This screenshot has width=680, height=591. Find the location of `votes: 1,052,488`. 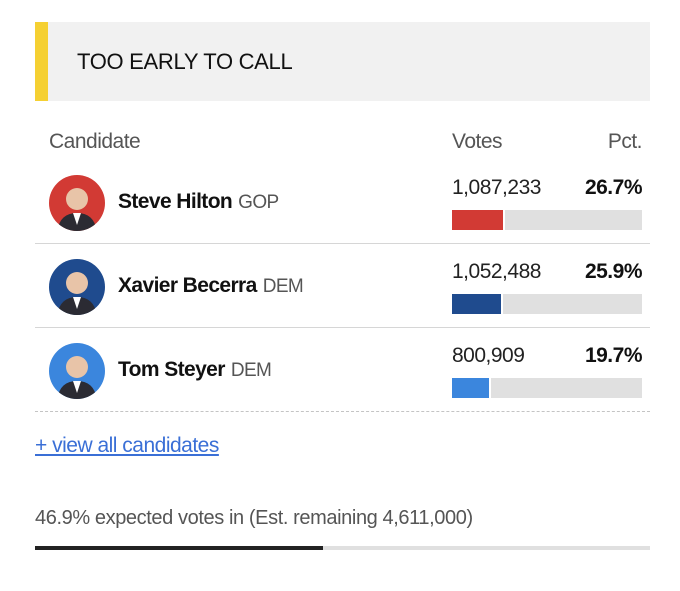

votes: 1,052,488 is located at coordinates (496, 271).